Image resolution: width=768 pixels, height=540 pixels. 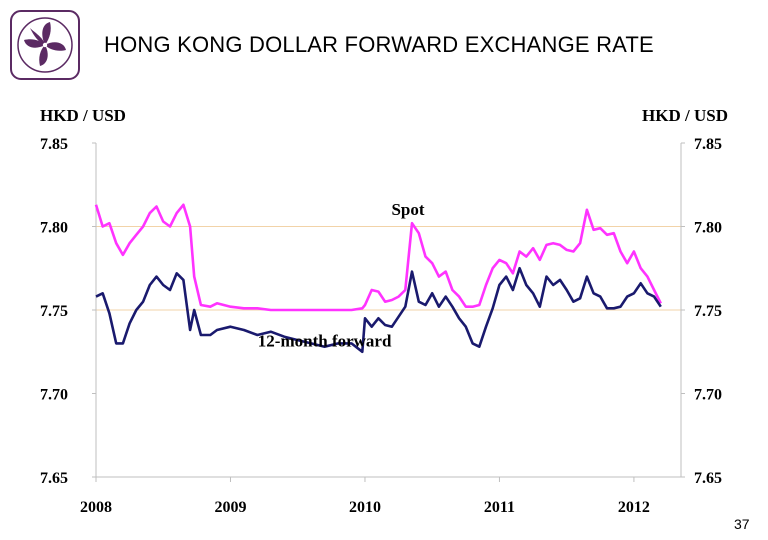 I want to click on forward-series-line, so click(x=378, y=310).